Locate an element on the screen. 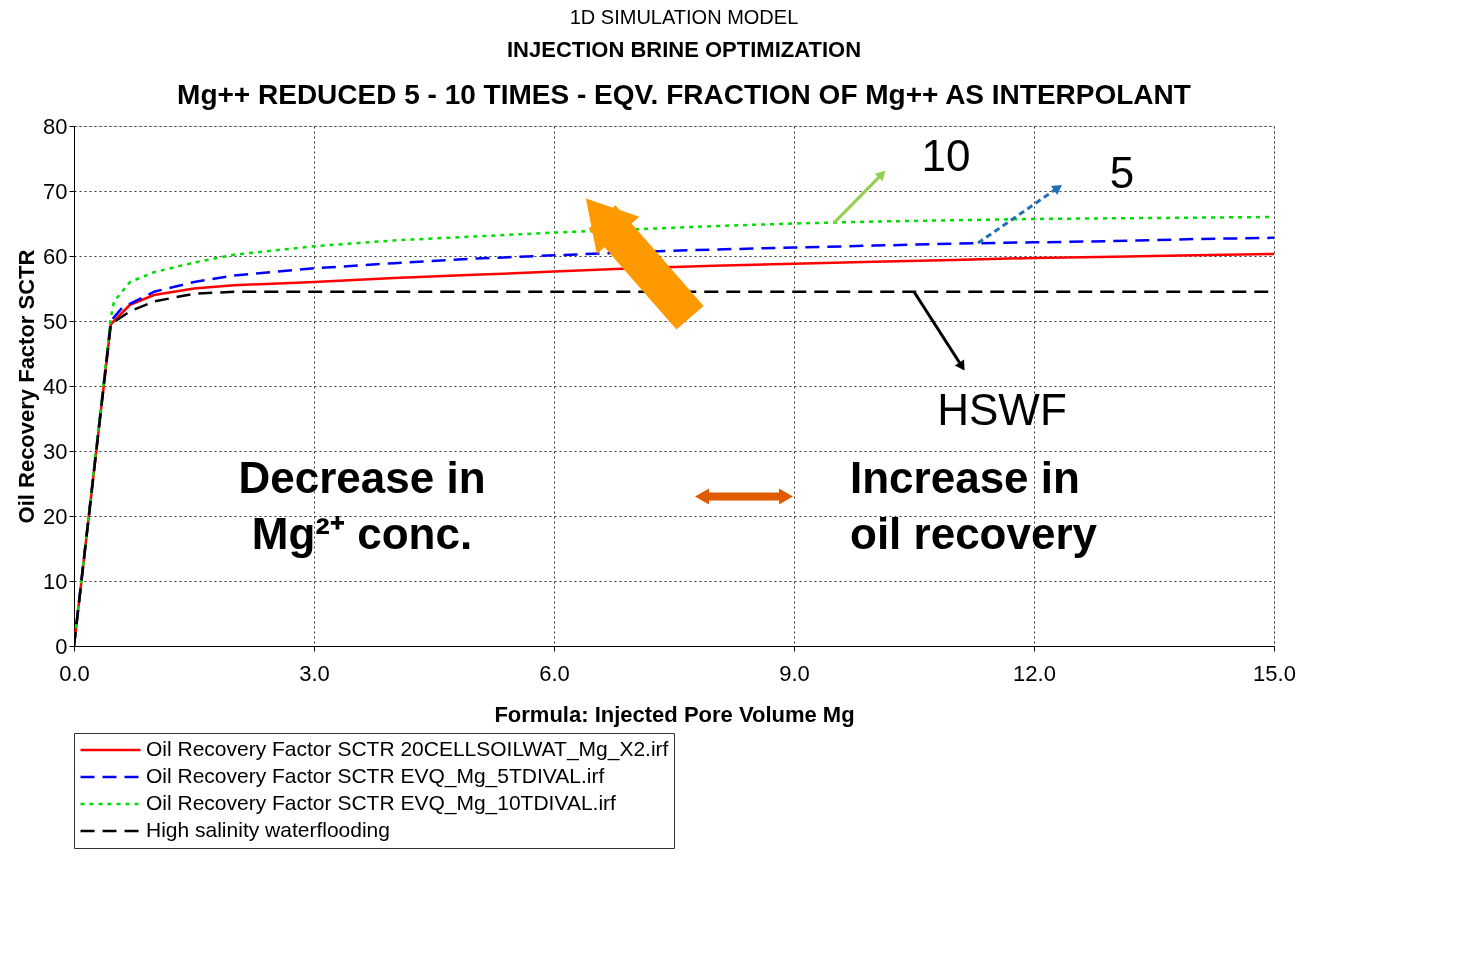 The height and width of the screenshot is (974, 1467). y-tick-label: 30 is located at coordinates (55, 451).